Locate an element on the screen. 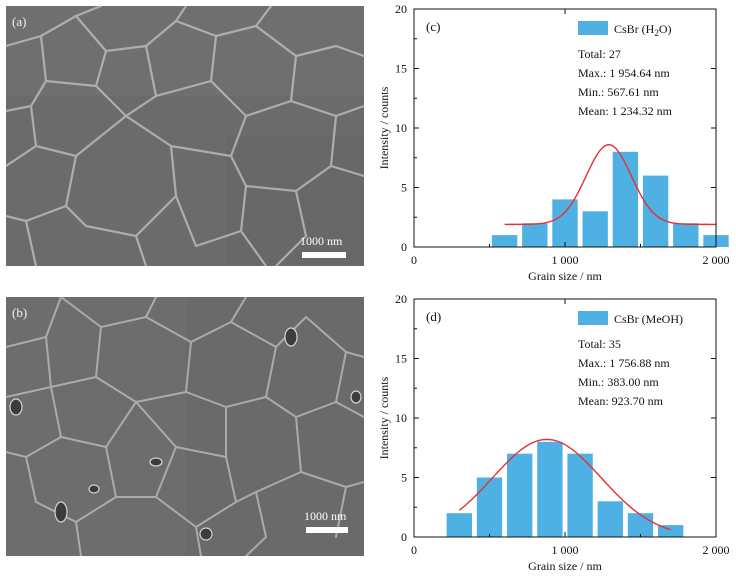  panel-label-b: (b) is located at coordinates (20, 312).